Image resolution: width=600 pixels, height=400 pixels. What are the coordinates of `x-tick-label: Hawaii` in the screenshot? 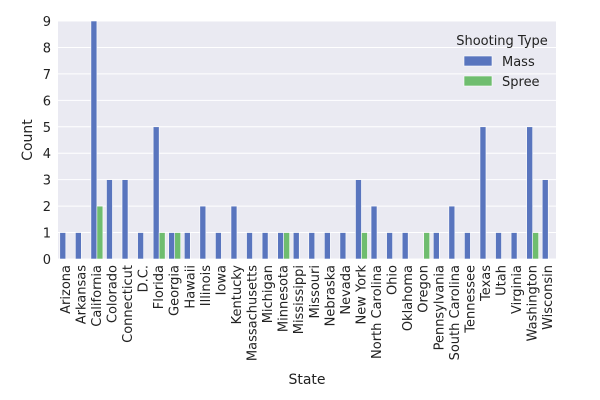 It's located at (190, 287).